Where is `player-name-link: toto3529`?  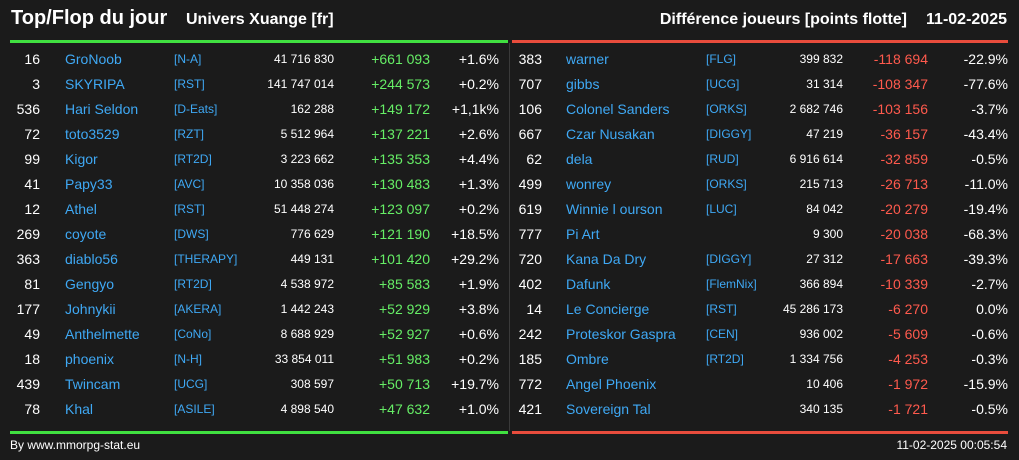
player-name-link: toto3529 is located at coordinates (92, 134).